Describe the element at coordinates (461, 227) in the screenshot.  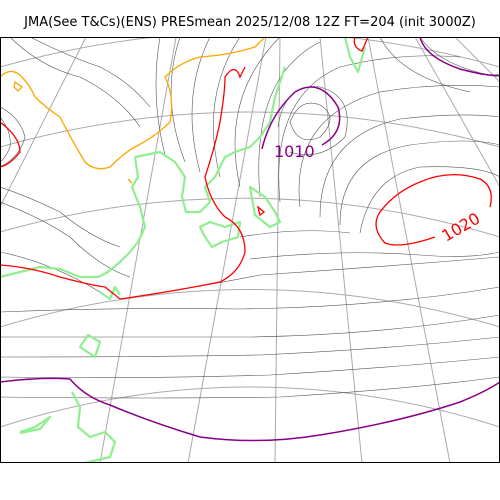
I see `contour-label-1020: 1020` at that location.